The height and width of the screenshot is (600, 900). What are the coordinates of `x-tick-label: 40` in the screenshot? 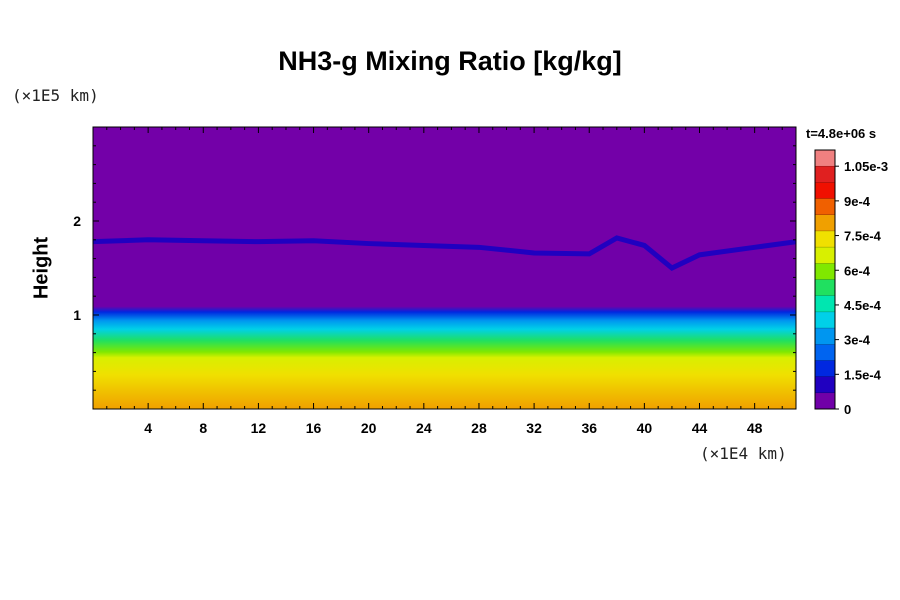 It's located at (645, 428).